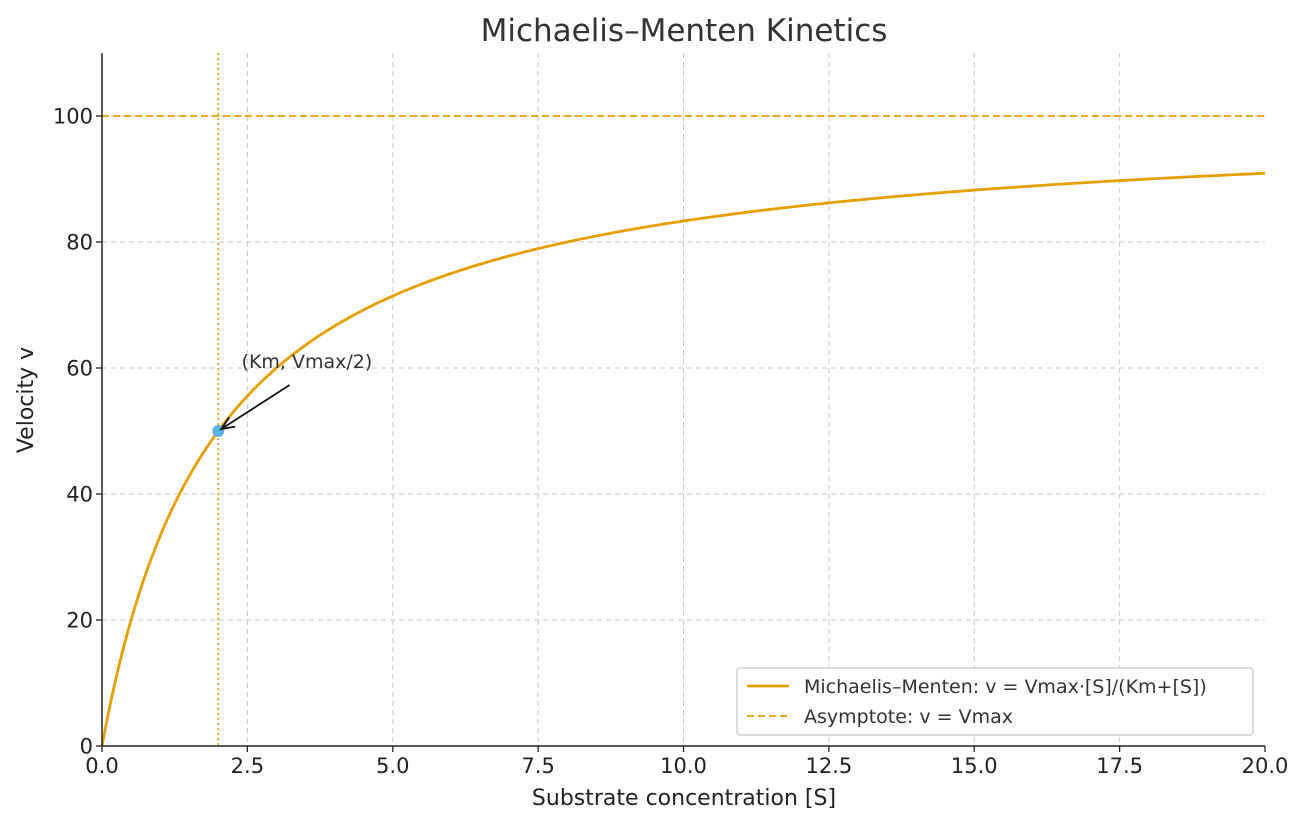  What do you see at coordinates (828, 766) in the screenshot?
I see `x-tick-label: 12.5` at bounding box center [828, 766].